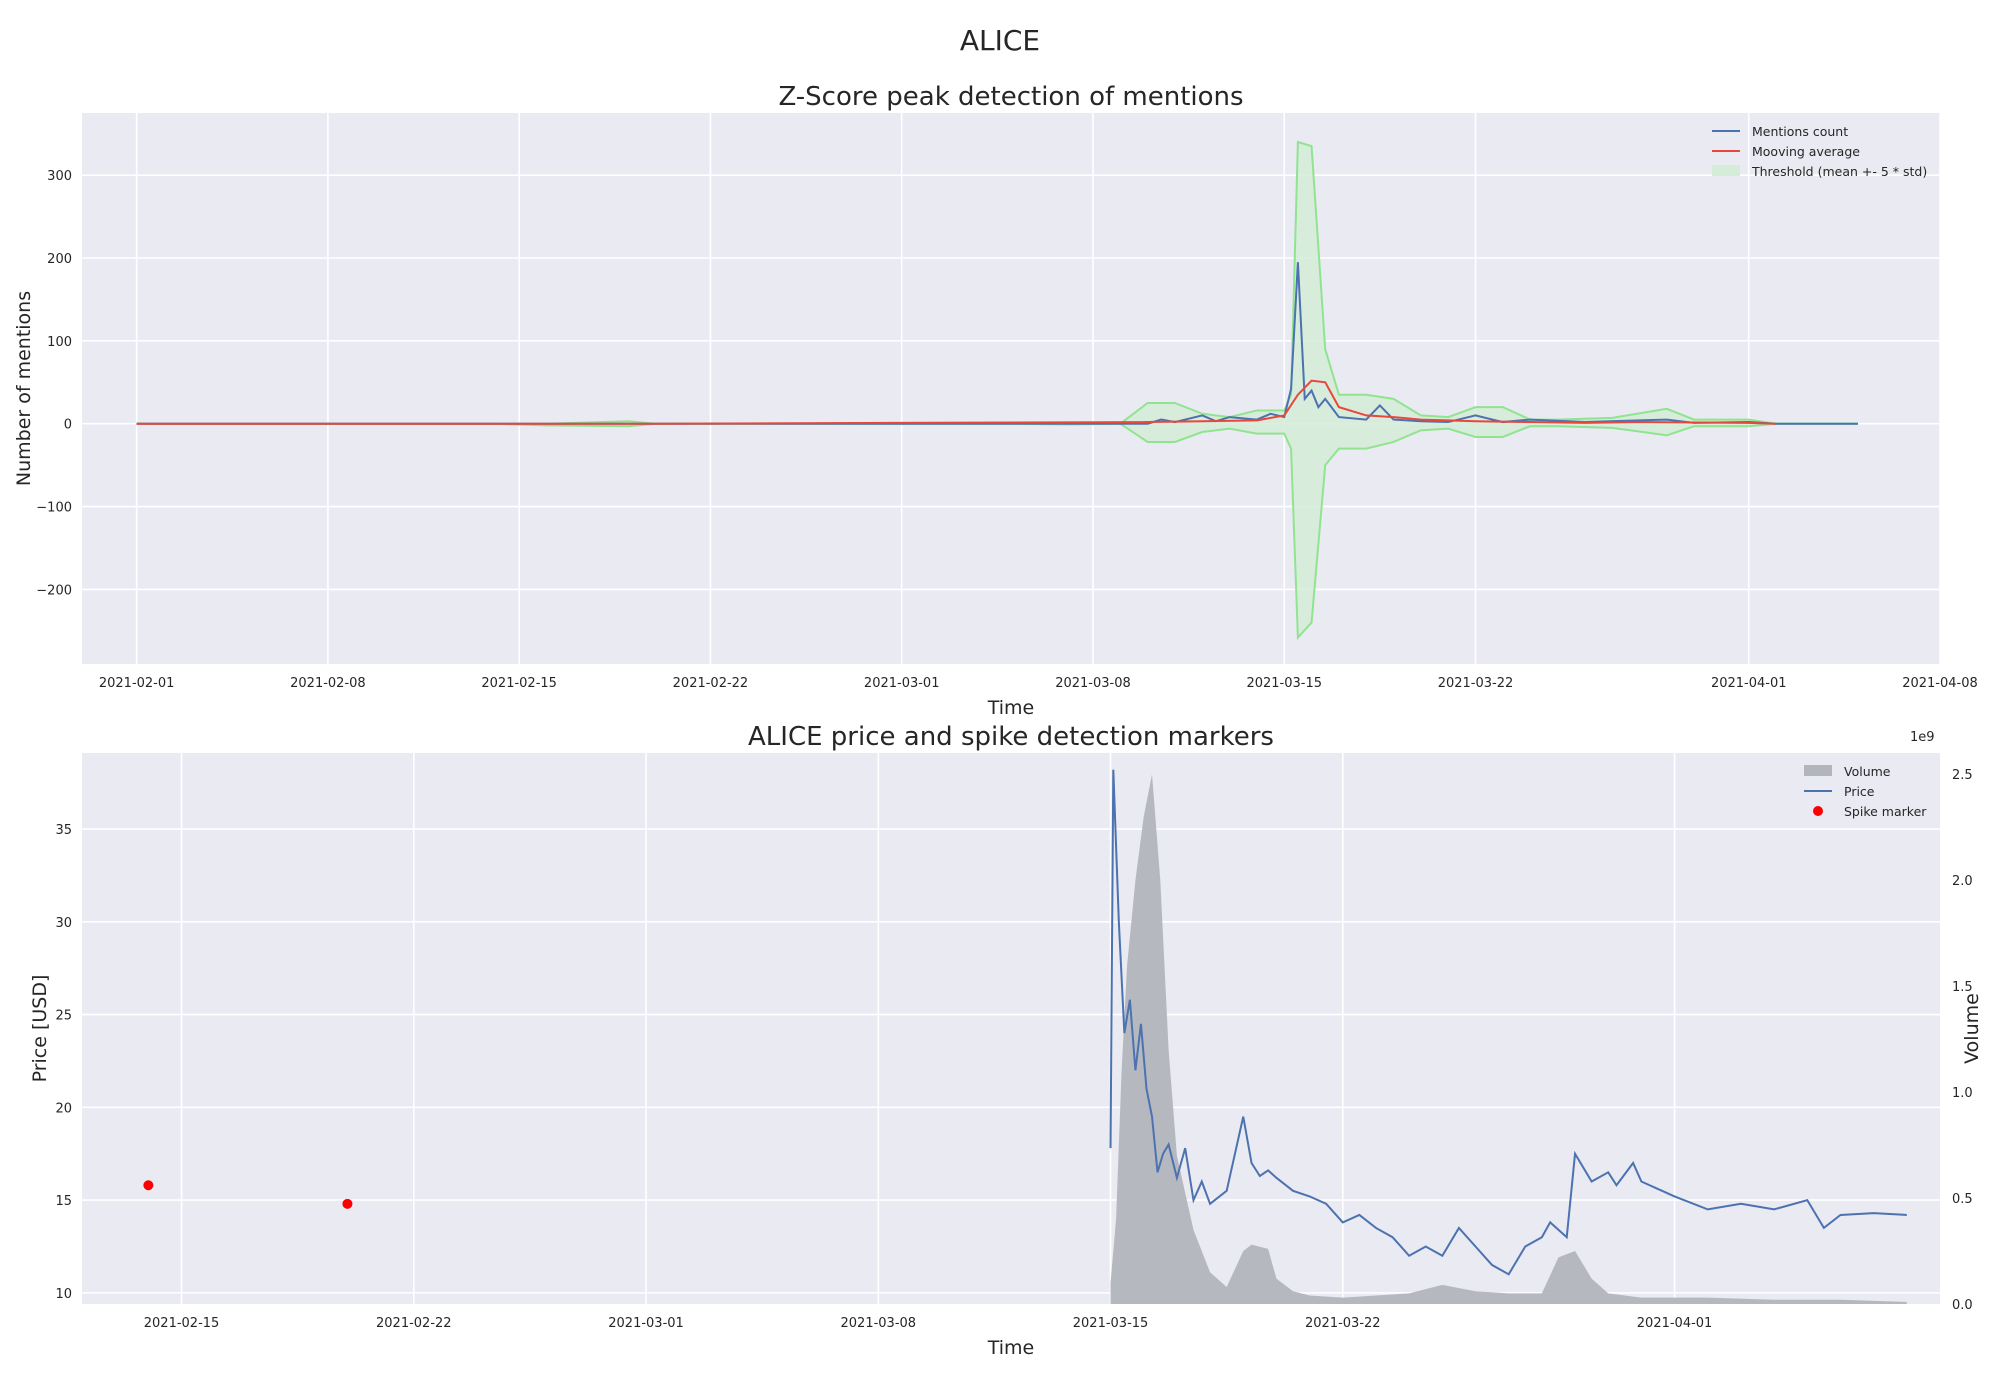 The width and height of the screenshot is (2000, 1400). Describe the element at coordinates (1859, 791) in the screenshot. I see `legend-price-label: Price` at that location.